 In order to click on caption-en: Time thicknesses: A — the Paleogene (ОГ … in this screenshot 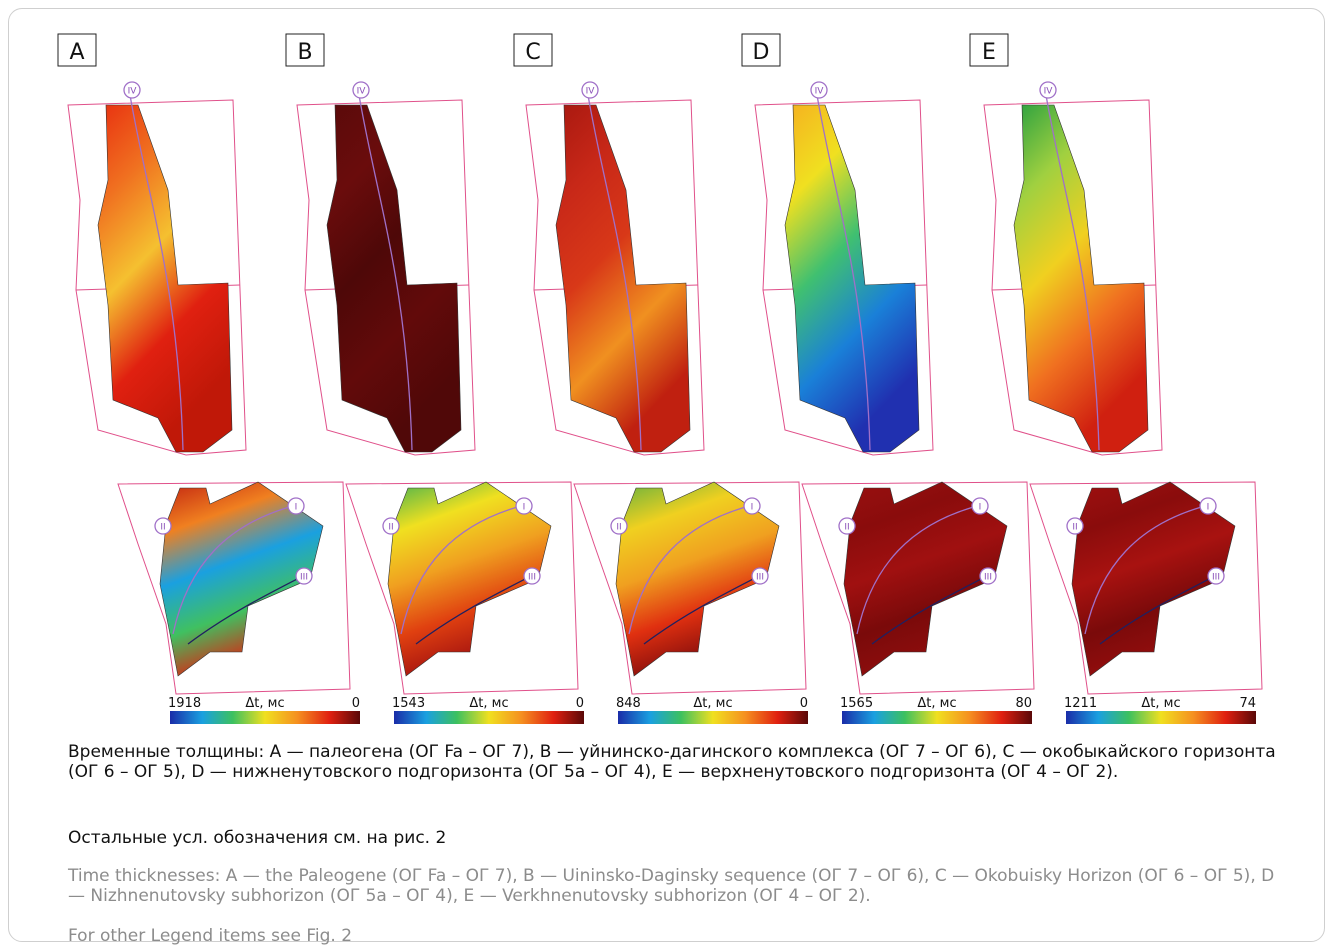, I will do `click(671, 886)`.